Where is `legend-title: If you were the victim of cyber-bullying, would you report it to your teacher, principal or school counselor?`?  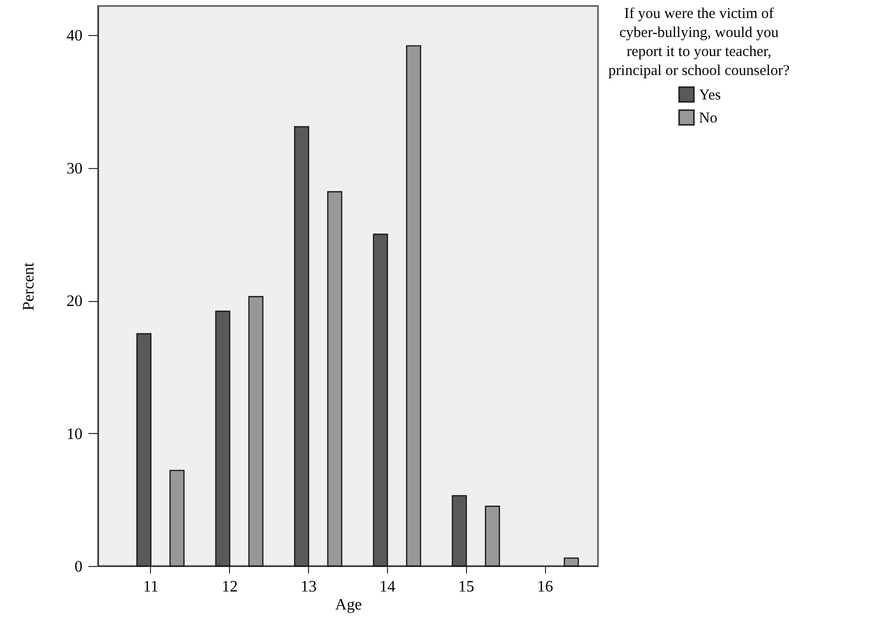
legend-title: If you were the victim of cyber-bullying, would you report it to your teacher, principal or school counselor? is located at coordinates (699, 42).